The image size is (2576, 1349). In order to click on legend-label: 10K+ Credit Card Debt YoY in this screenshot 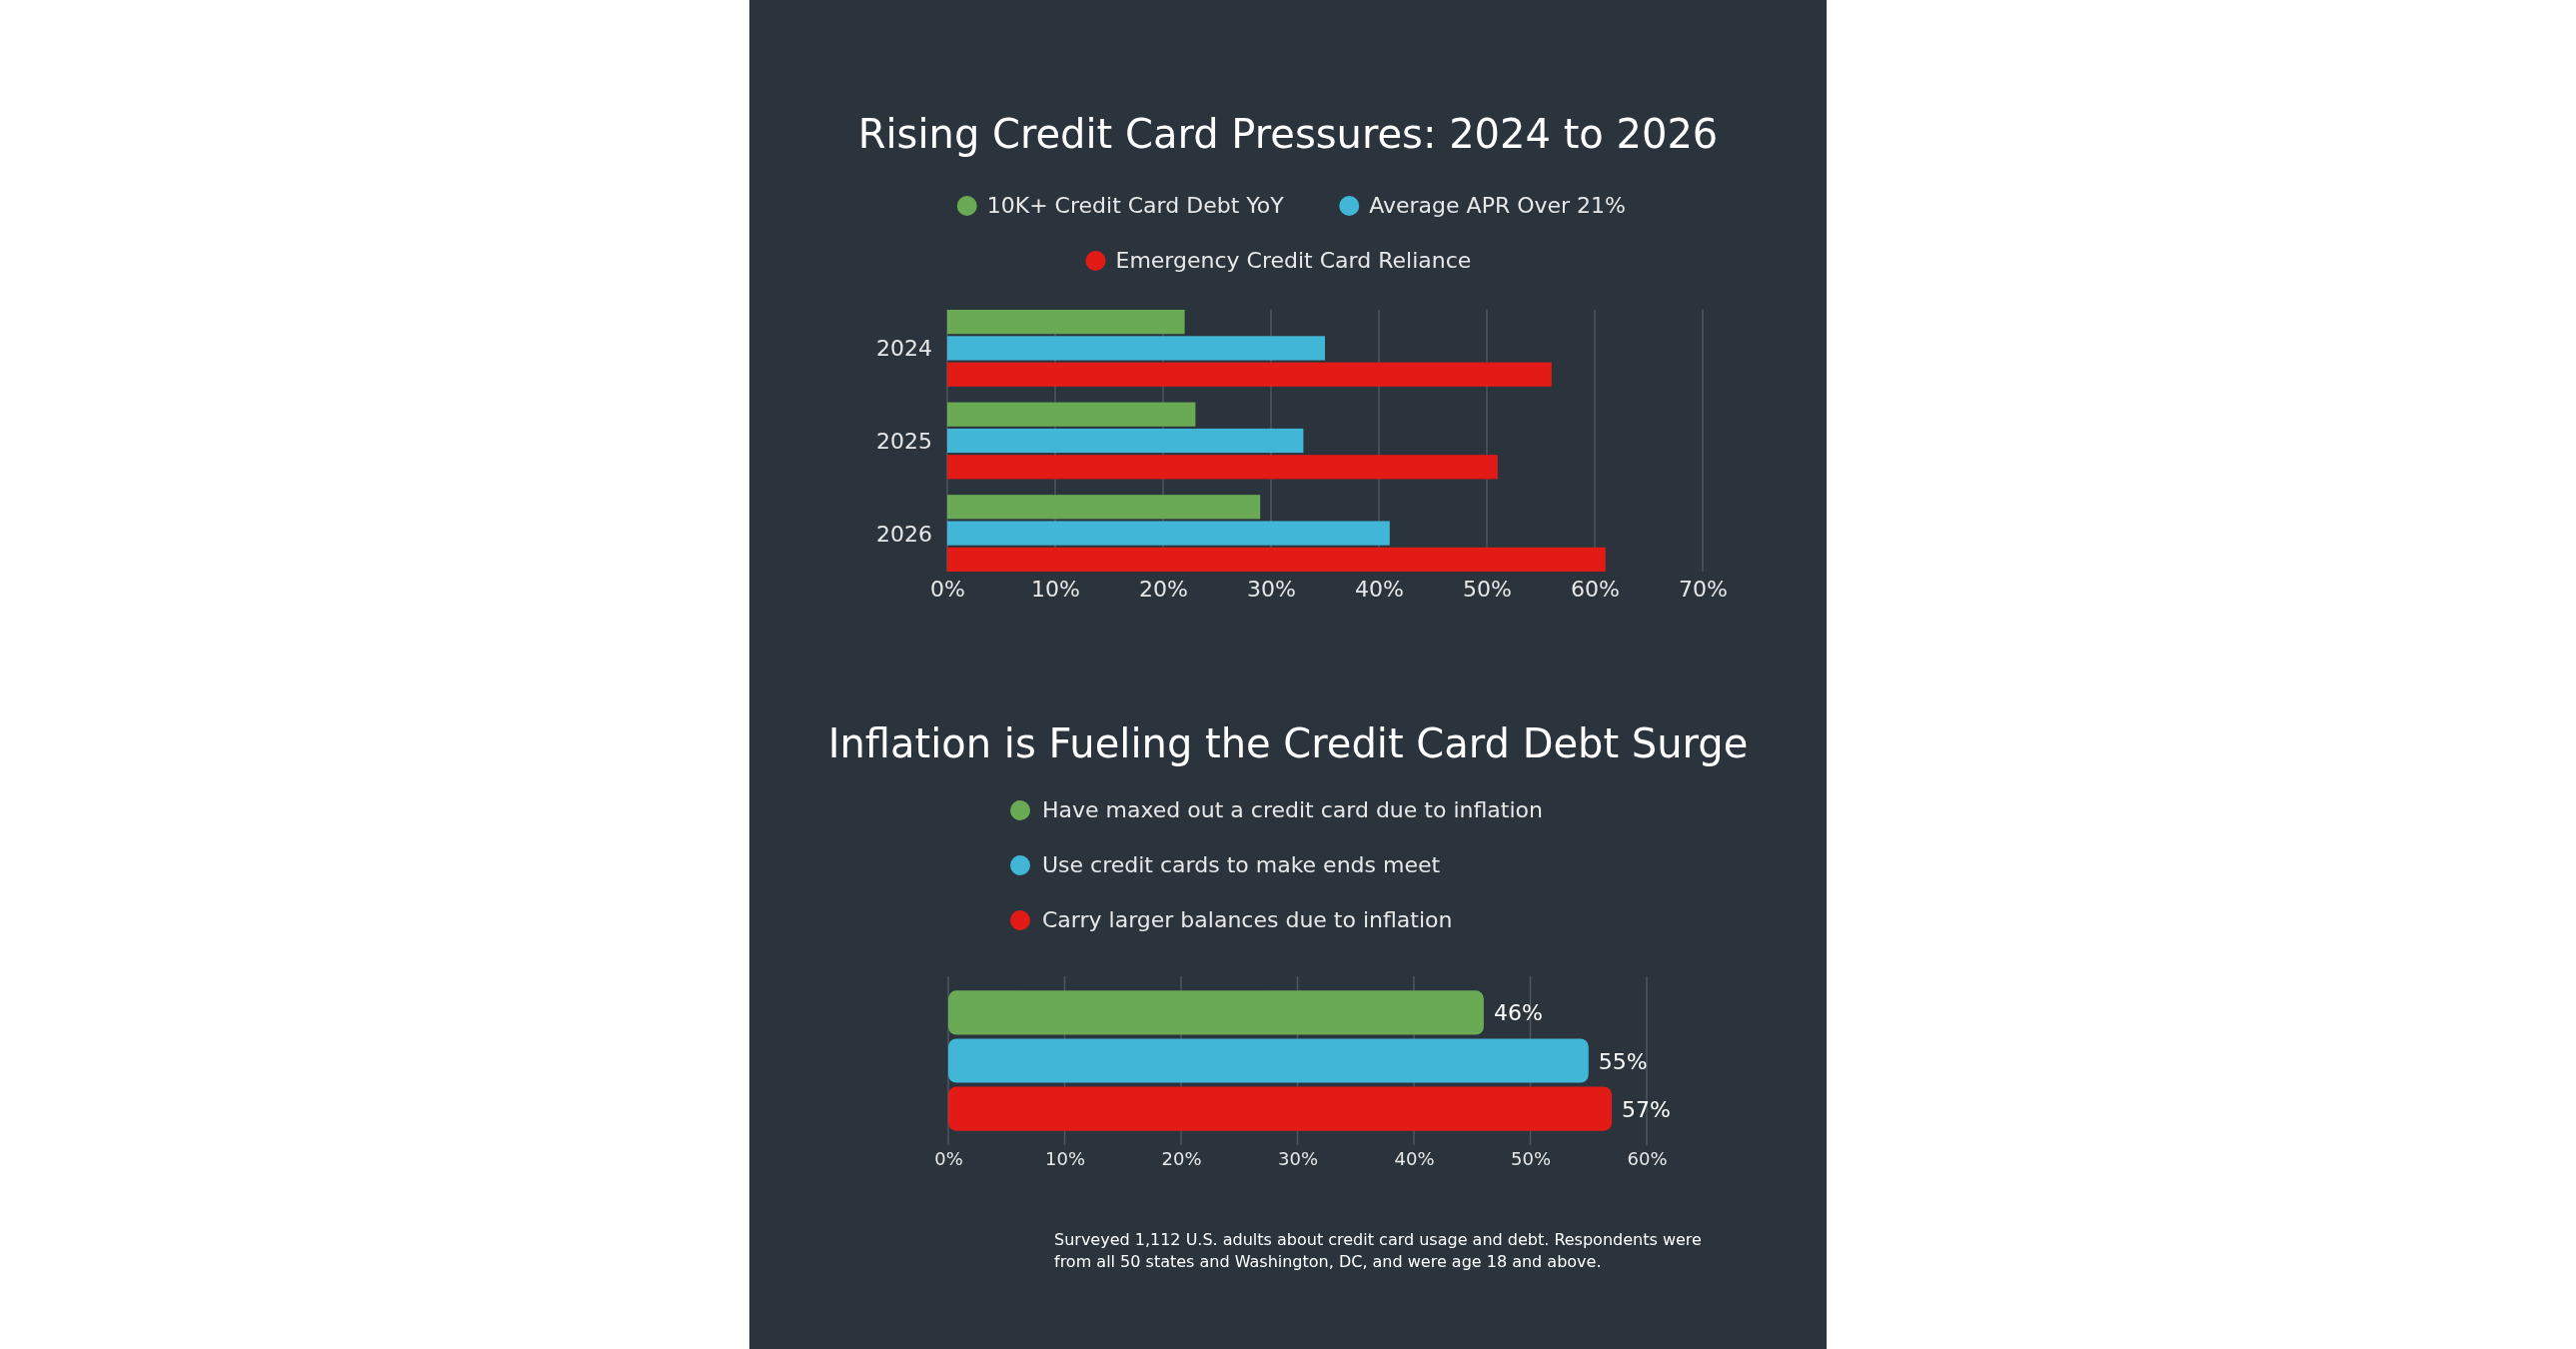, I will do `click(1135, 205)`.